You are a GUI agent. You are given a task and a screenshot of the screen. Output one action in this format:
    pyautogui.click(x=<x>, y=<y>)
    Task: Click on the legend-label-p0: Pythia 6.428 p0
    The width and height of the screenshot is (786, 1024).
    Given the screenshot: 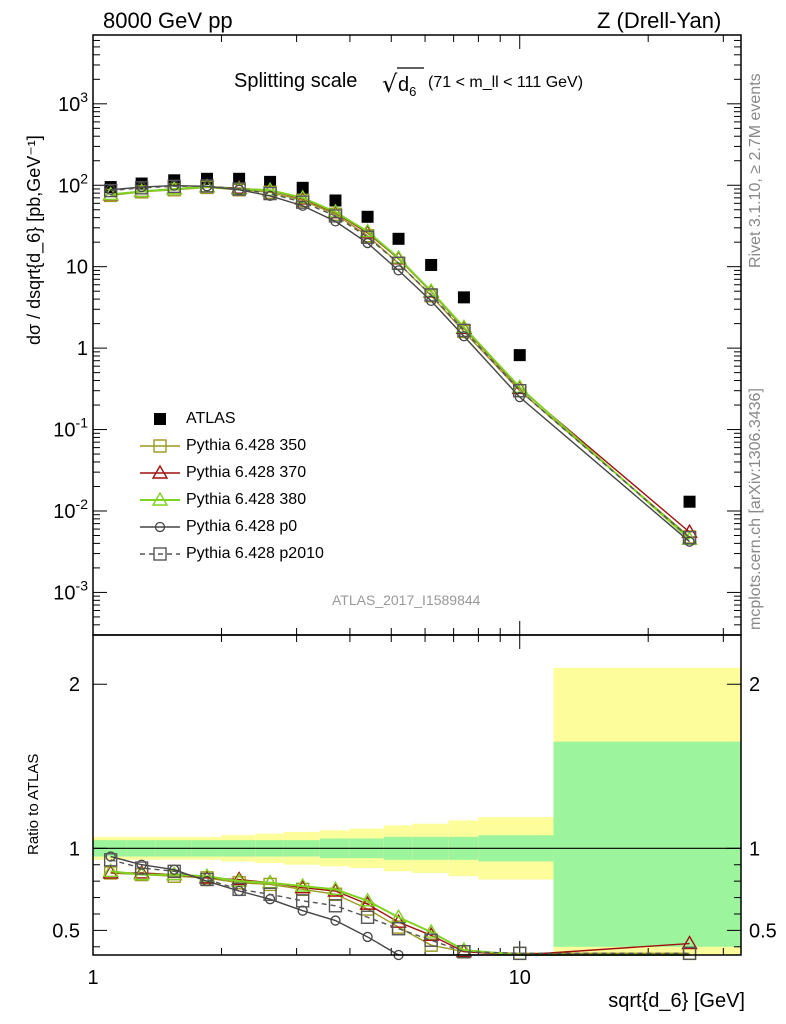 What is the action you would take?
    pyautogui.click(x=242, y=526)
    